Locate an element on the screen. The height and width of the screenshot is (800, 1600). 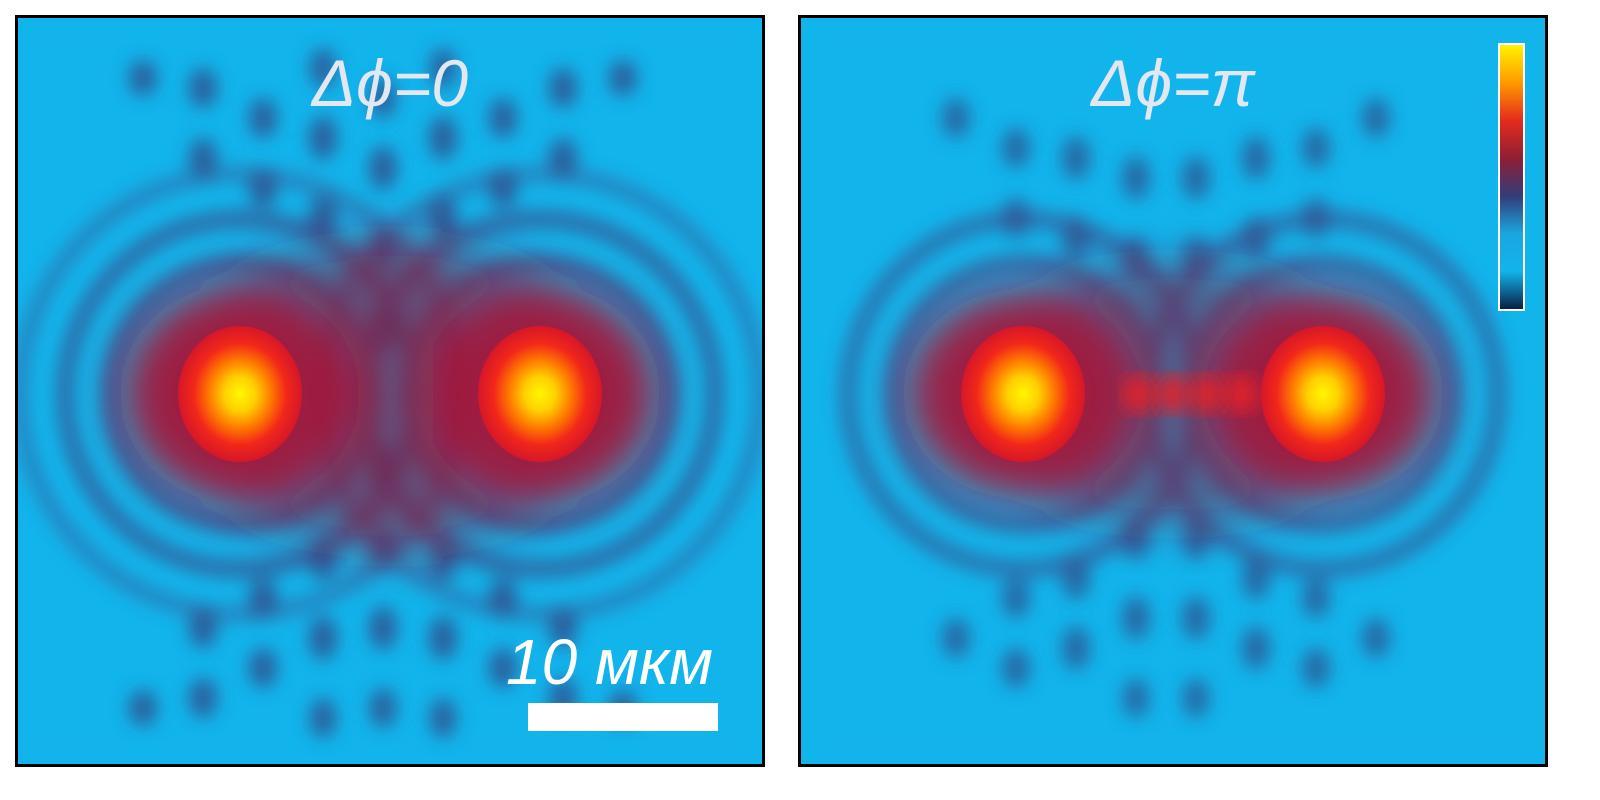
scale-bar is located at coordinates (623, 717).